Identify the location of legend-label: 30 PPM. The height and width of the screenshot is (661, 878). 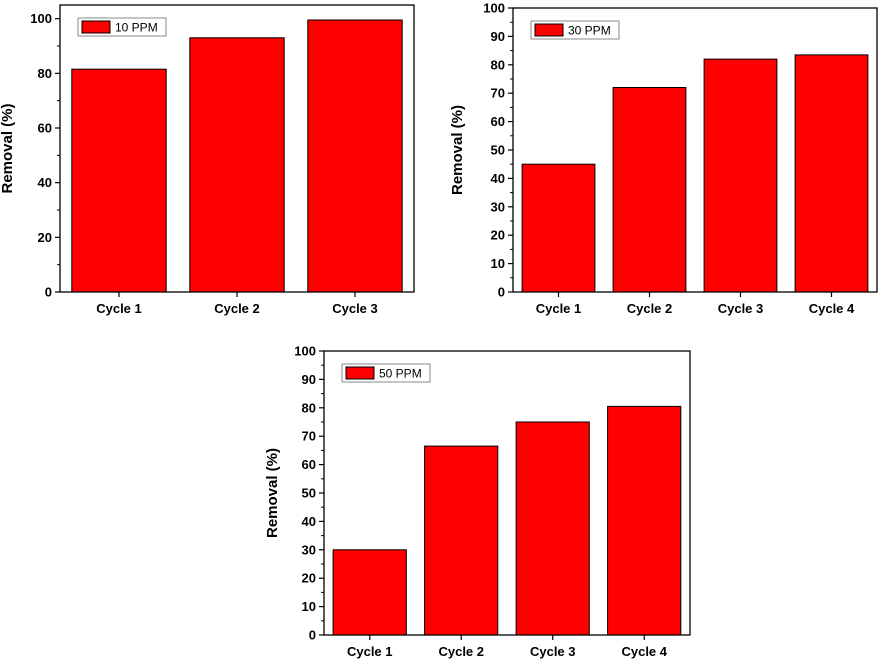
(589, 31).